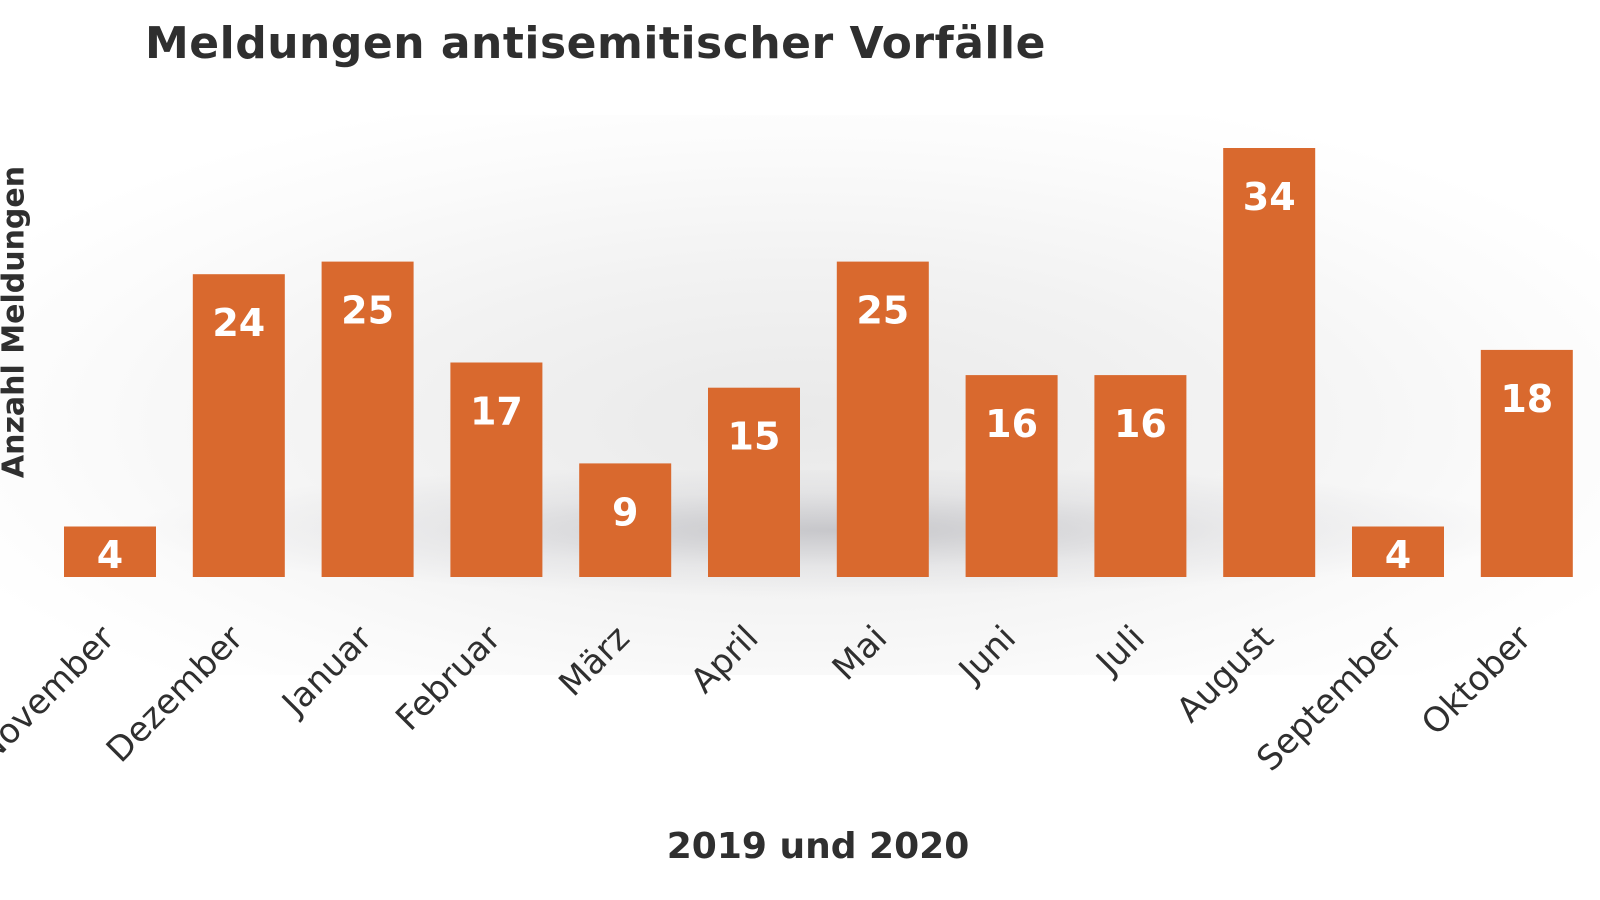 This screenshot has height=900, width=1600. What do you see at coordinates (882, 419) in the screenshot?
I see `bar-mai` at bounding box center [882, 419].